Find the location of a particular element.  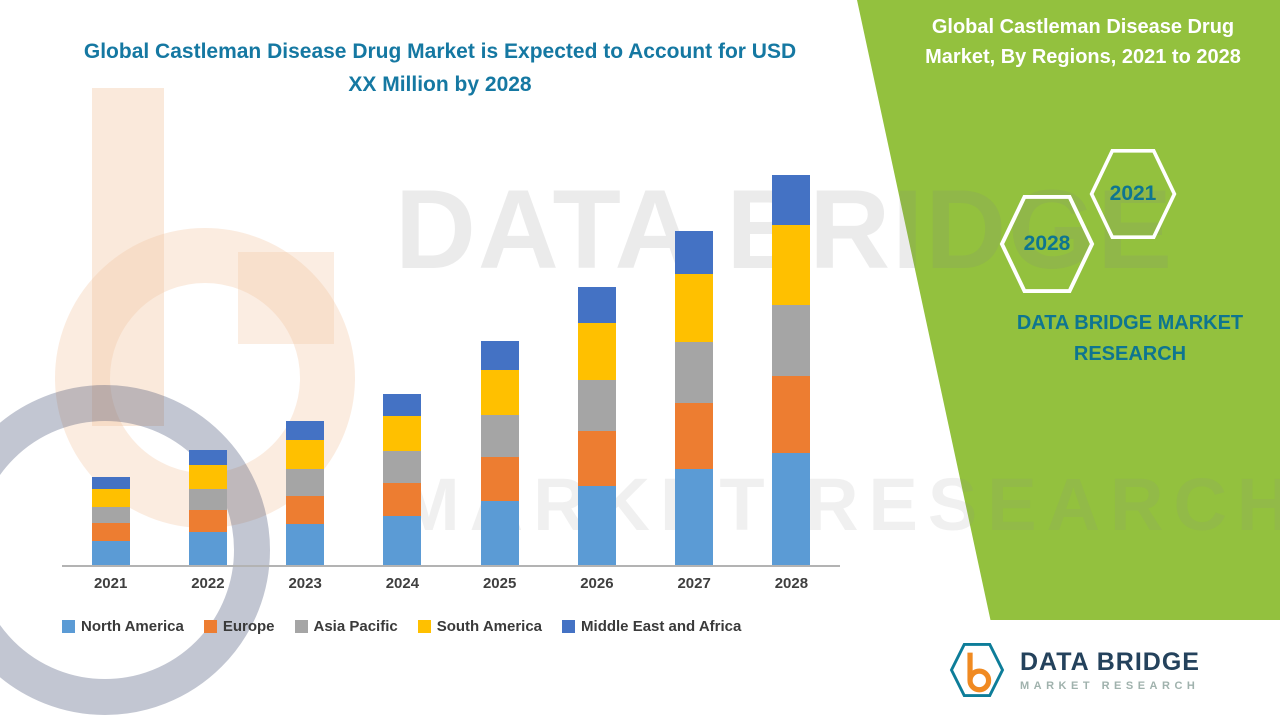

brand-text: DATA BRIDGE MARKET RESEARCH is located at coordinates (1130, 338).